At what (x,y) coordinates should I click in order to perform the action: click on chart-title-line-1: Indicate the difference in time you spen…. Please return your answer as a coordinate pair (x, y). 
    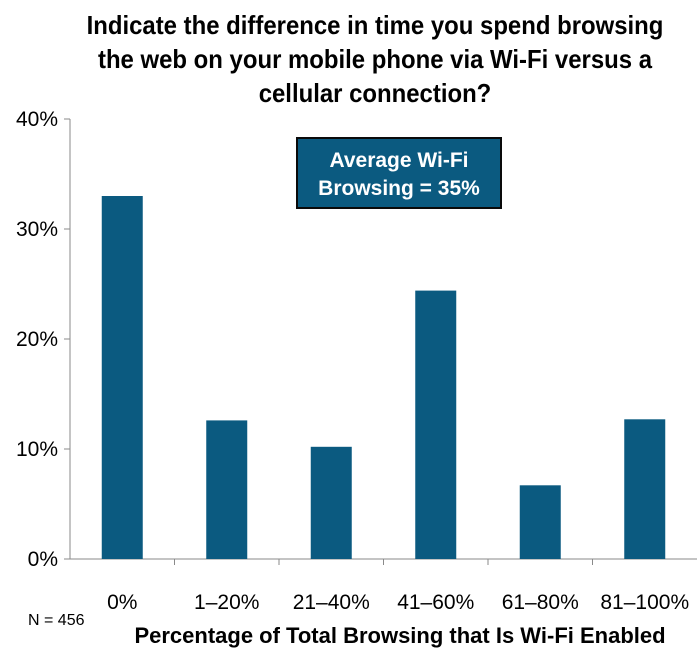
    Looking at the image, I should click on (375, 25).